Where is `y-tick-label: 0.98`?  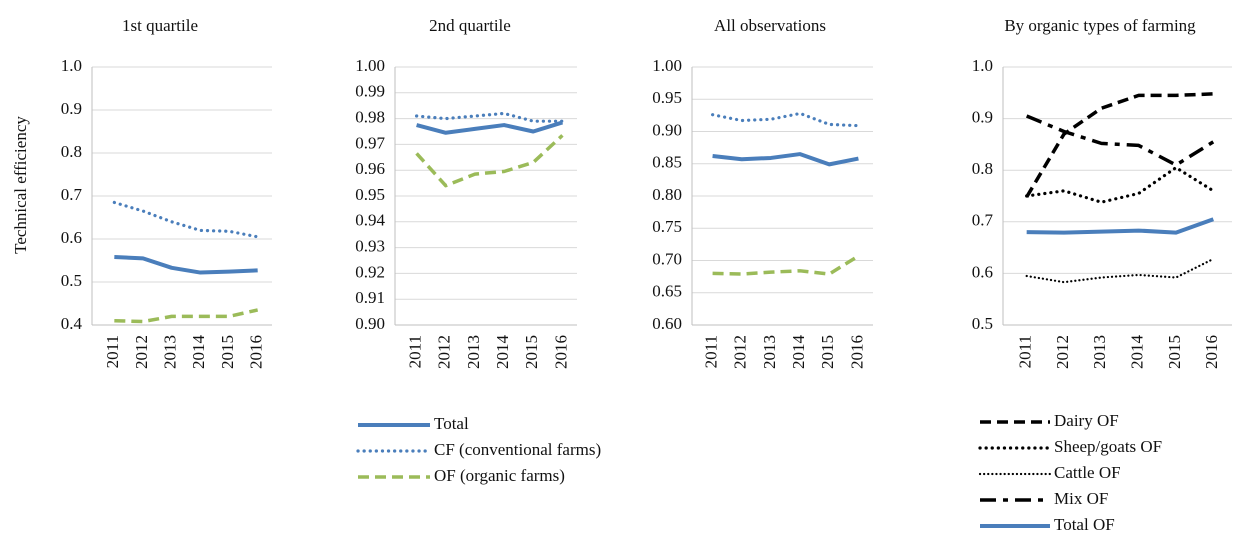 y-tick-label: 0.98 is located at coordinates (370, 117).